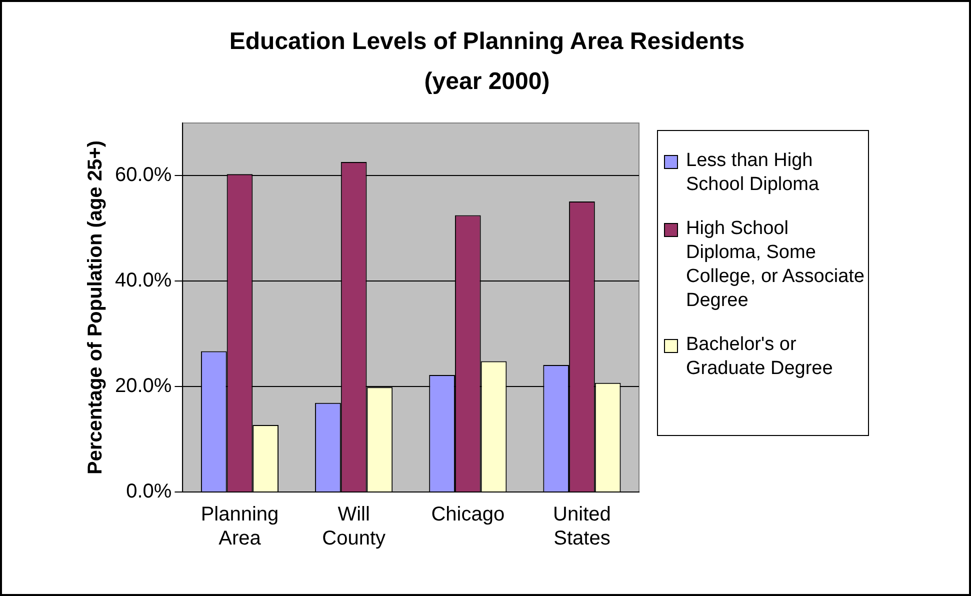 This screenshot has height=596, width=971. What do you see at coordinates (760, 357) in the screenshot?
I see `legend-label: Bachelor's or Graduate Degree` at bounding box center [760, 357].